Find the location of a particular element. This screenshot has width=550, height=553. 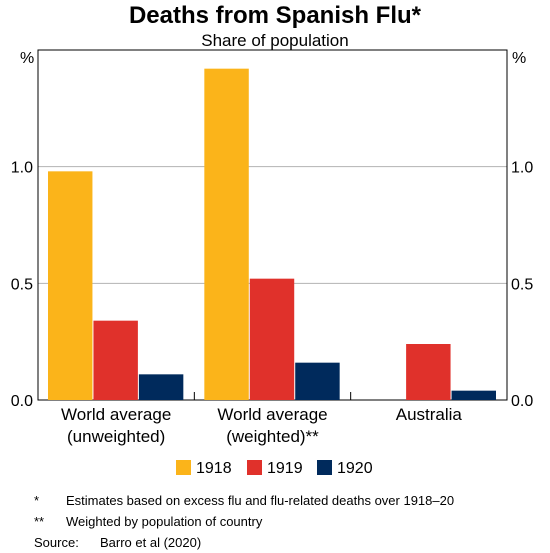

chart-subtitle: Share of population is located at coordinates (275, 40).